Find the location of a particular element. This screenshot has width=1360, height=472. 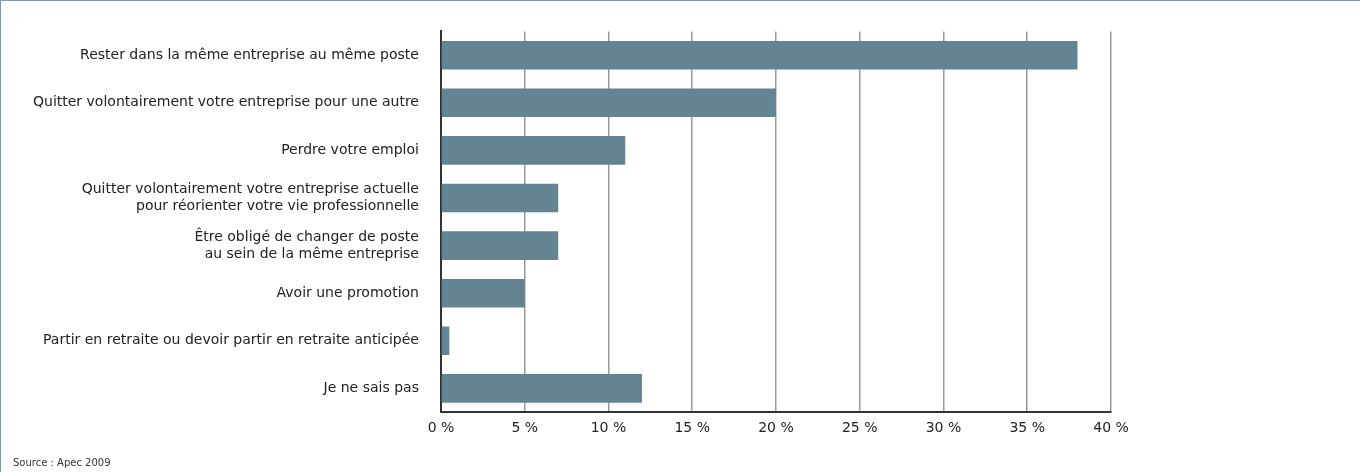

x-tick-label: 40 % is located at coordinates (1111, 427).